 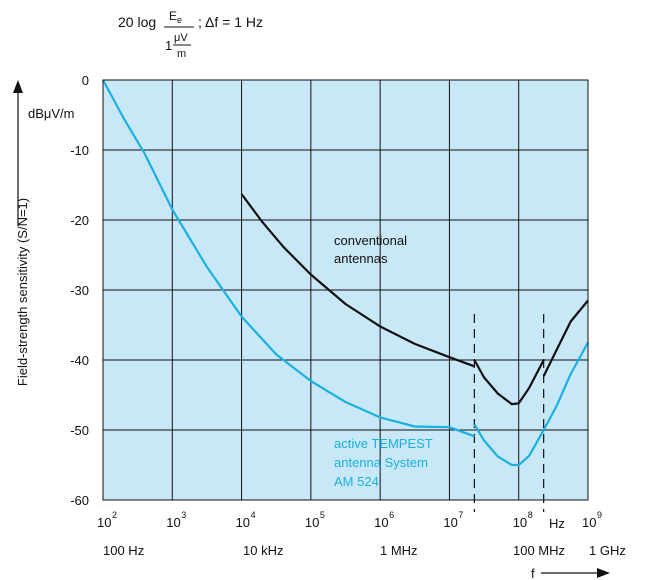 What do you see at coordinates (79, 150) in the screenshot?
I see `y-tick-label: -10` at bounding box center [79, 150].